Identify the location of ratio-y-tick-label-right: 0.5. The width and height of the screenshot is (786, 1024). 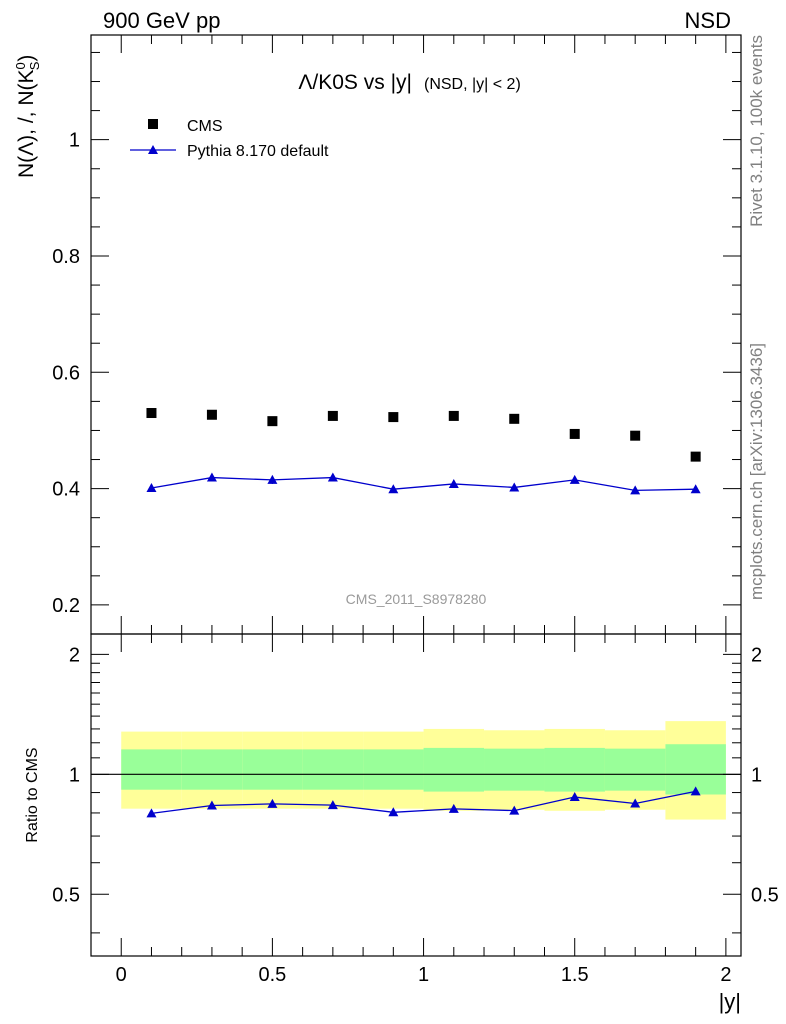
(765, 895).